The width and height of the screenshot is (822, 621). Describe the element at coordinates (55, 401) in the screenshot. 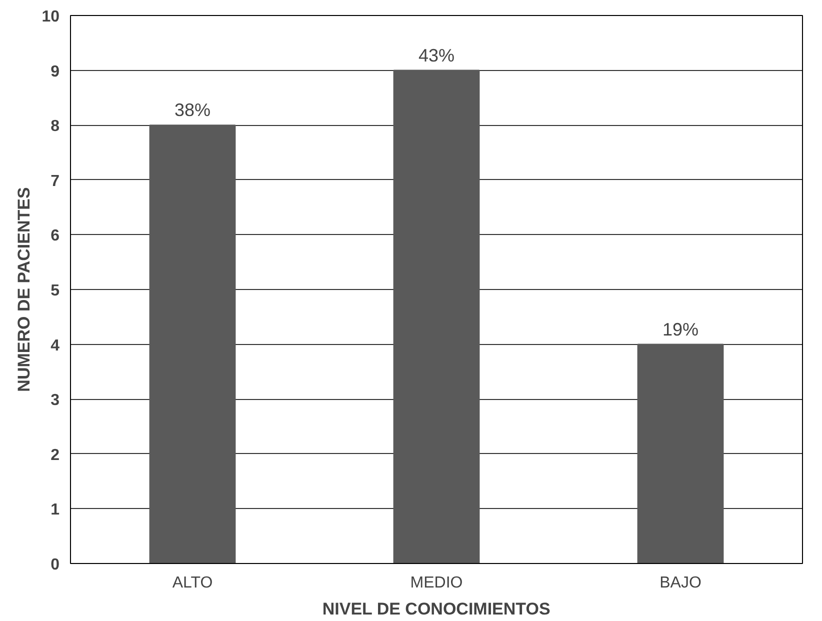

I see `y-tick-label: 3` at that location.